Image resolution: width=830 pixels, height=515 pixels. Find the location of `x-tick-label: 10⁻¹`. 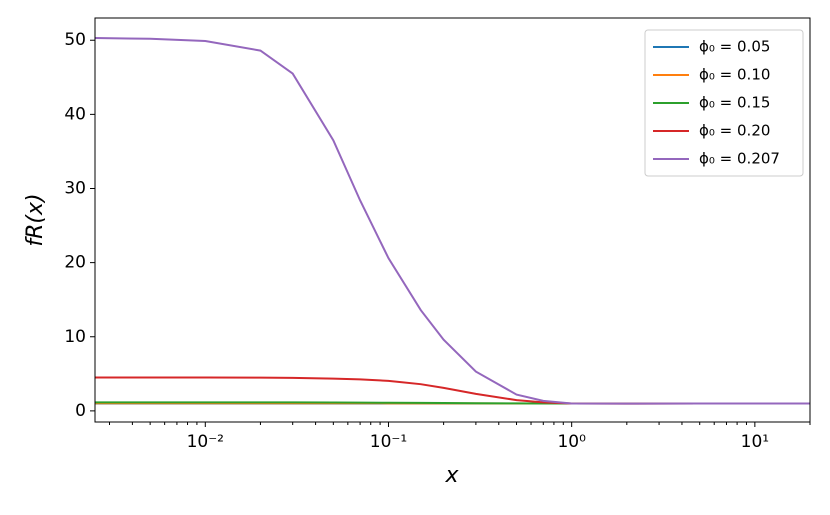

x-tick-label: 10⁻¹ is located at coordinates (388, 442).